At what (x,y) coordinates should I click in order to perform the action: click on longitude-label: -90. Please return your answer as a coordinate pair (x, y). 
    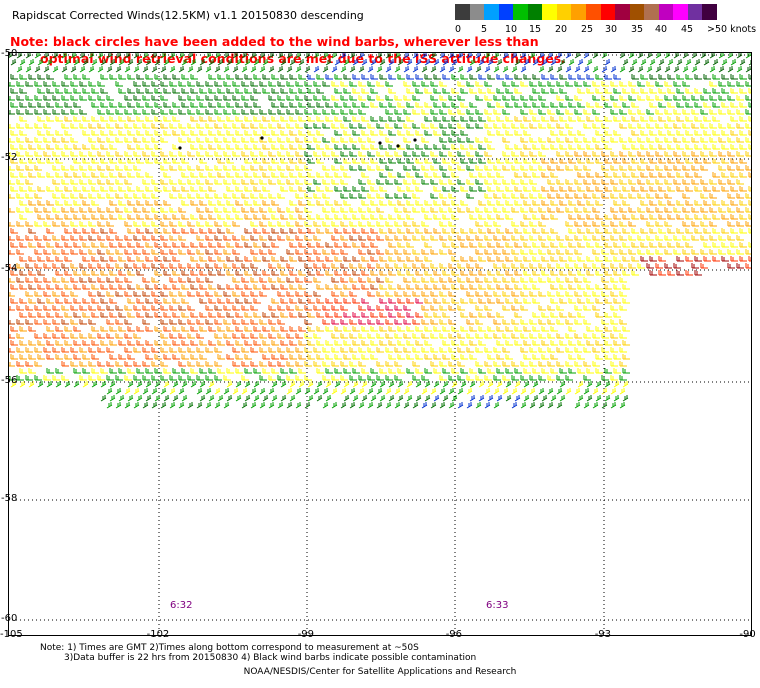
    Looking at the image, I should click on (747, 634).